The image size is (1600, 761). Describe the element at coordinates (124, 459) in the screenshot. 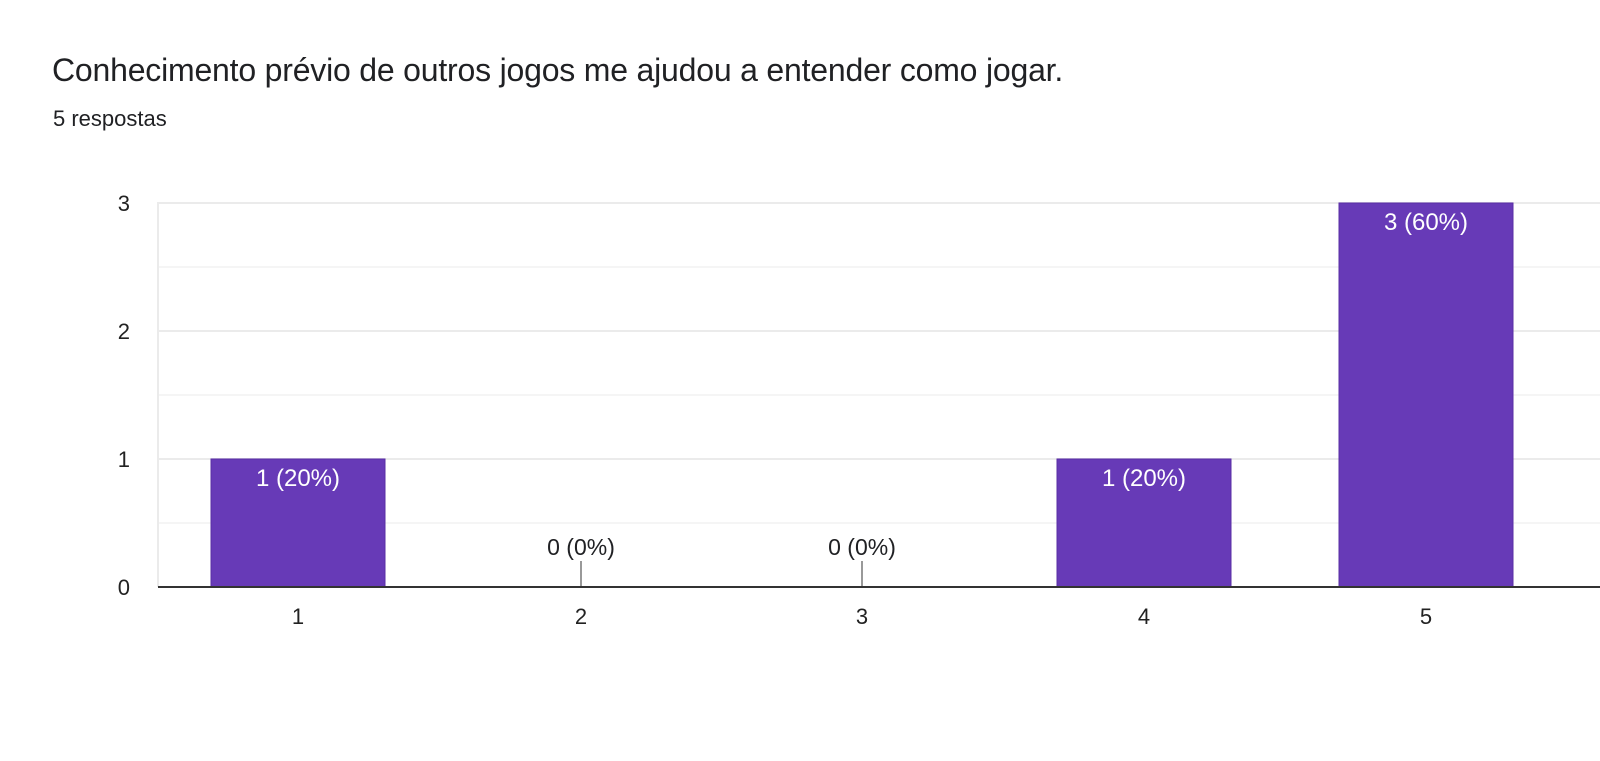

I see `y-tick-label: 1` at that location.